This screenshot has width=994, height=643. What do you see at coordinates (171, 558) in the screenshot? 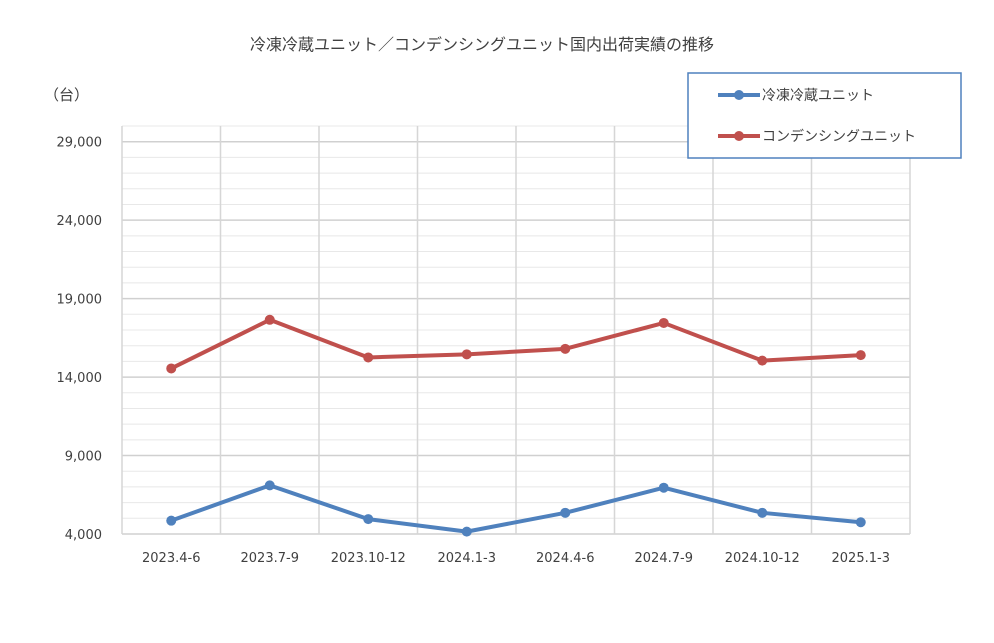
I see `x-tick-label: 2023.4-6` at bounding box center [171, 558].